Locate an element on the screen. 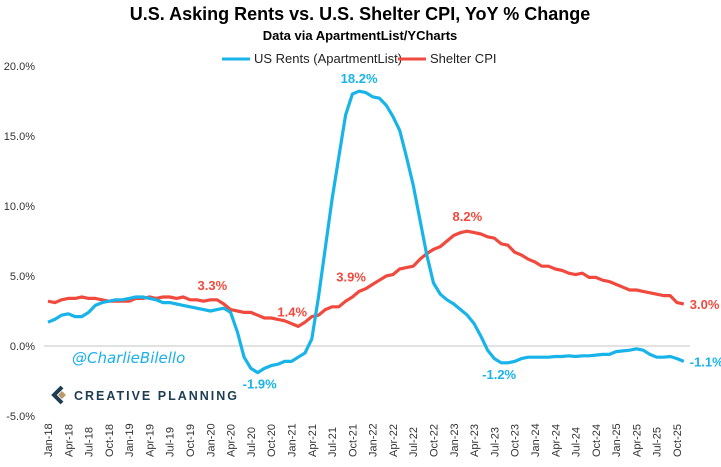 This screenshot has height=467, width=721. x-tick-label: Oct-22 is located at coordinates (435, 440).